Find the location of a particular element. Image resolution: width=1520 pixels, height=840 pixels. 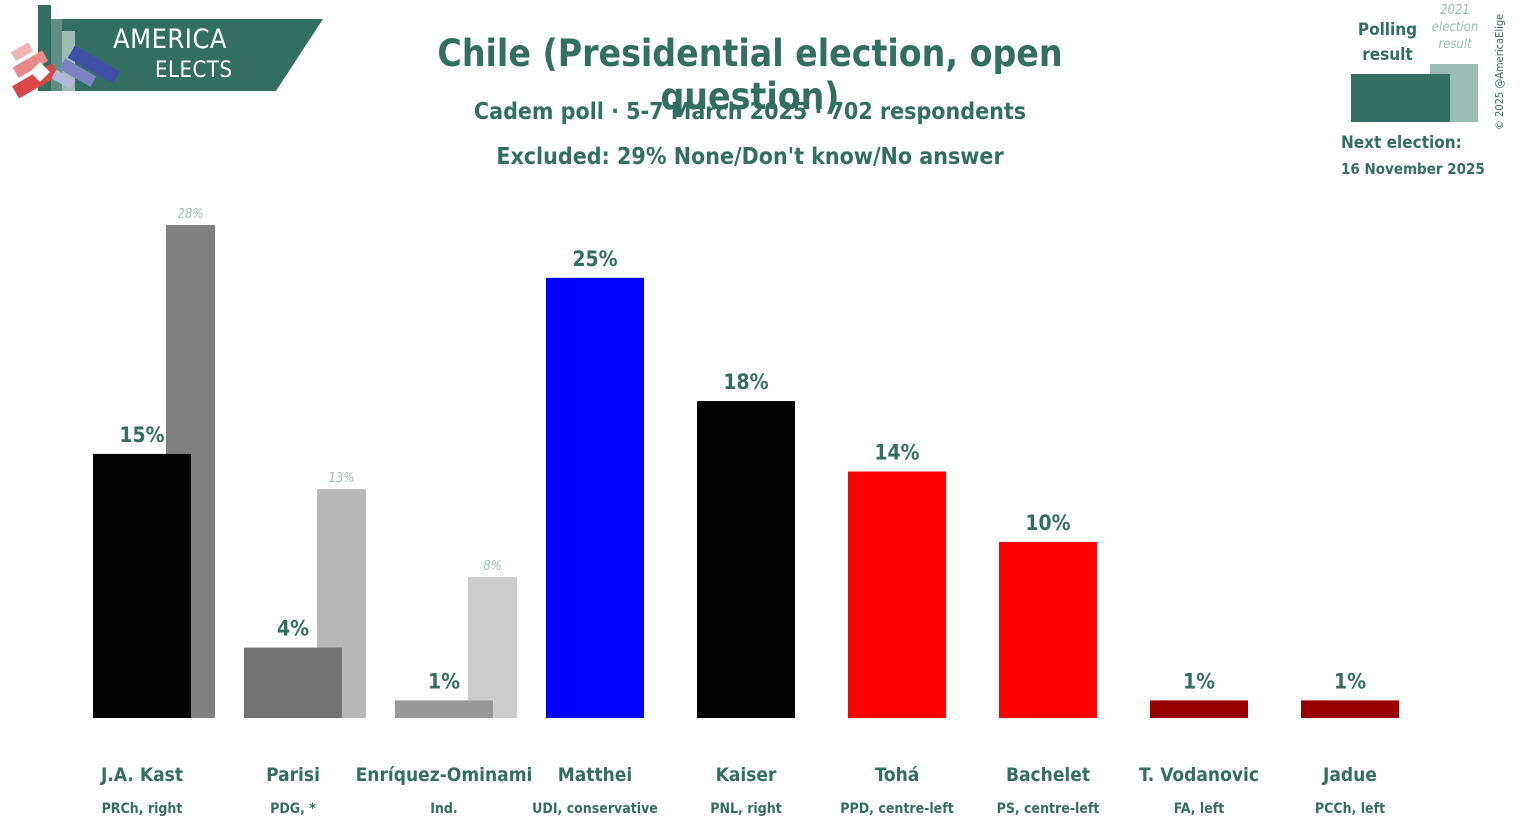

america-elects-logo is located at coordinates (166, 52).